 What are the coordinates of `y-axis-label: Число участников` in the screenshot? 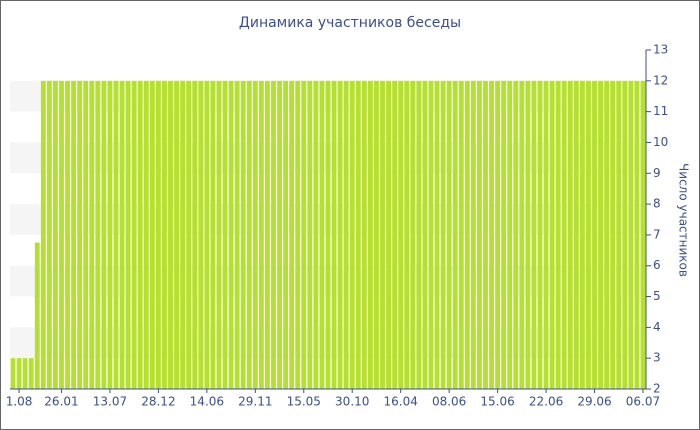 It's located at (684, 220).